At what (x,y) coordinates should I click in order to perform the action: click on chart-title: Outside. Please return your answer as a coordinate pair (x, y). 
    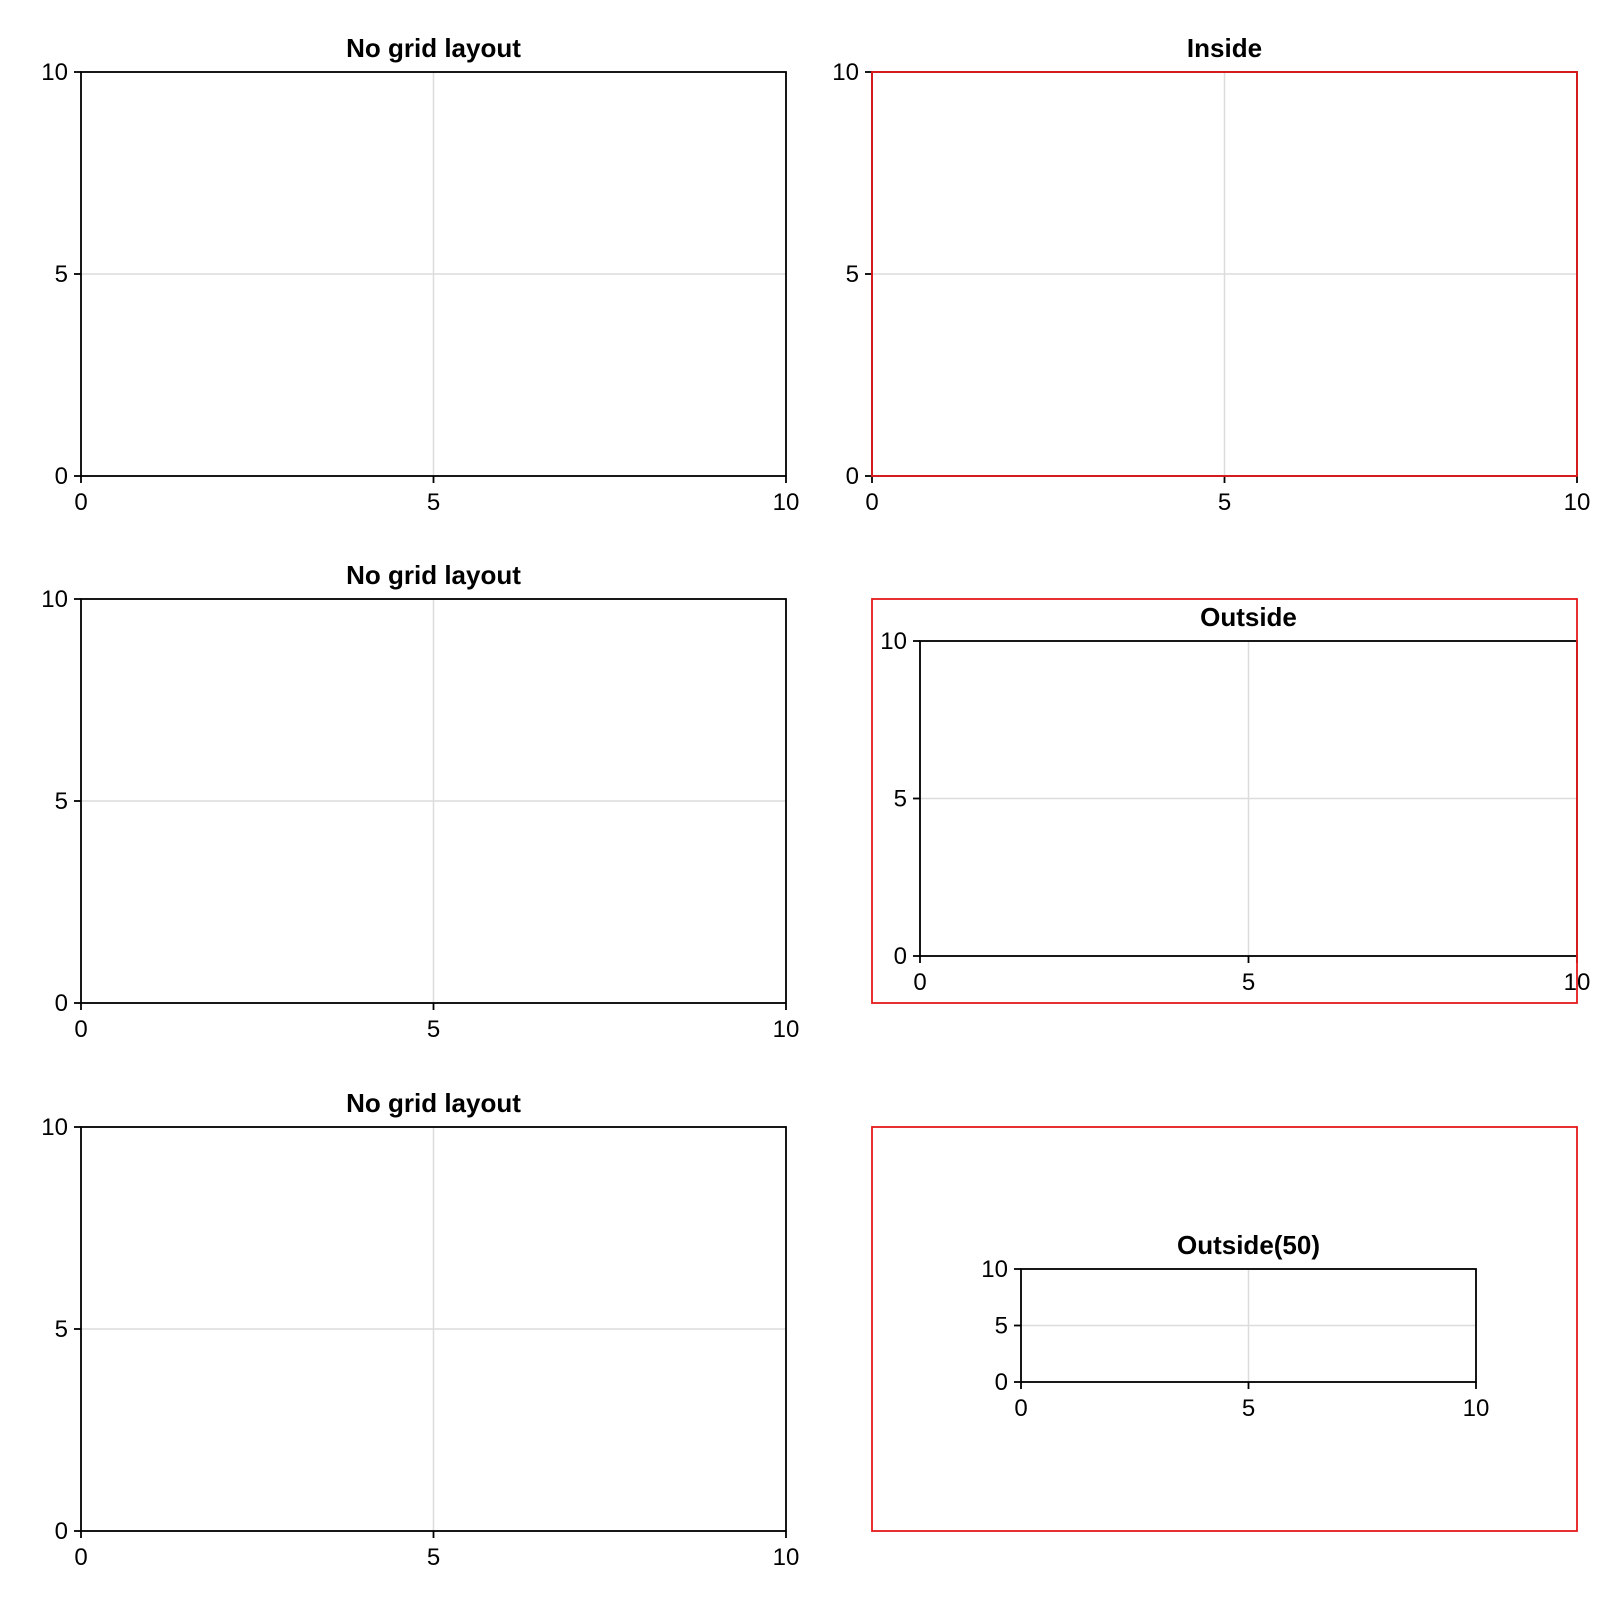
    Looking at the image, I should click on (1248, 617).